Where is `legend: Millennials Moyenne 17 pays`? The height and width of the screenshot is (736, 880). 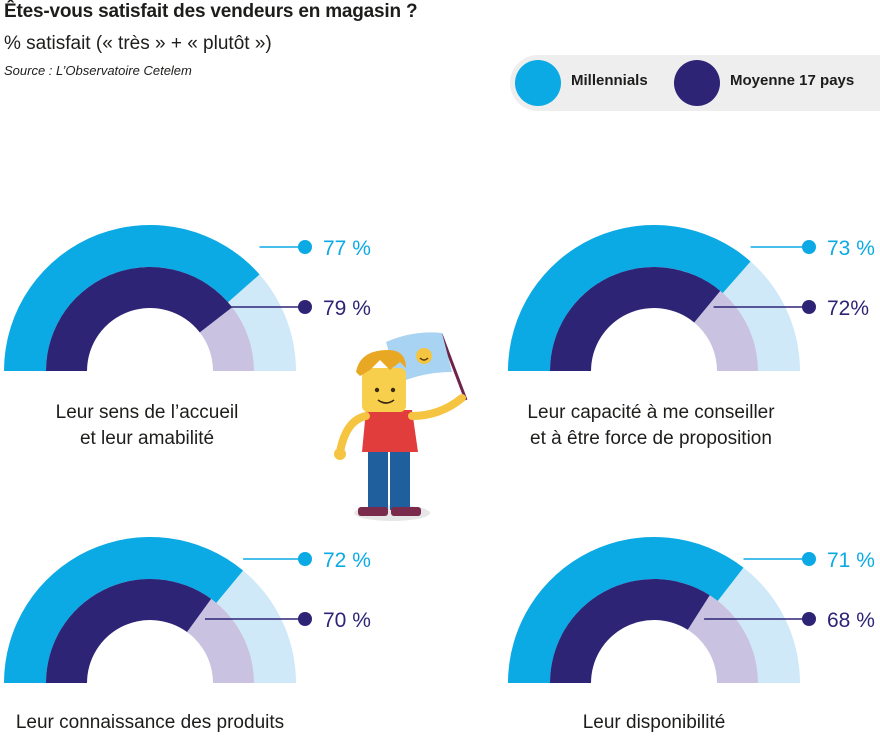
legend: Millennials Moyenne 17 pays is located at coordinates (695, 83).